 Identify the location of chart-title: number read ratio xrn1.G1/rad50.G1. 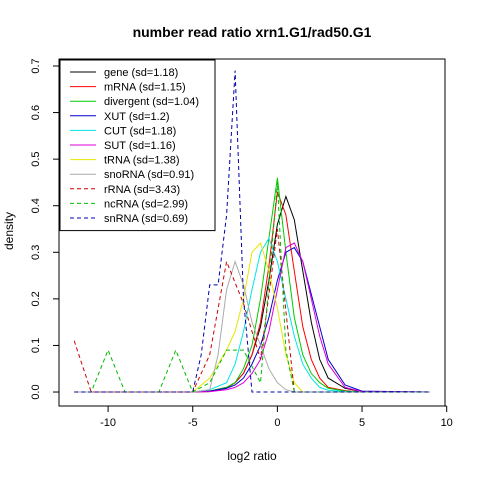
(252, 32).